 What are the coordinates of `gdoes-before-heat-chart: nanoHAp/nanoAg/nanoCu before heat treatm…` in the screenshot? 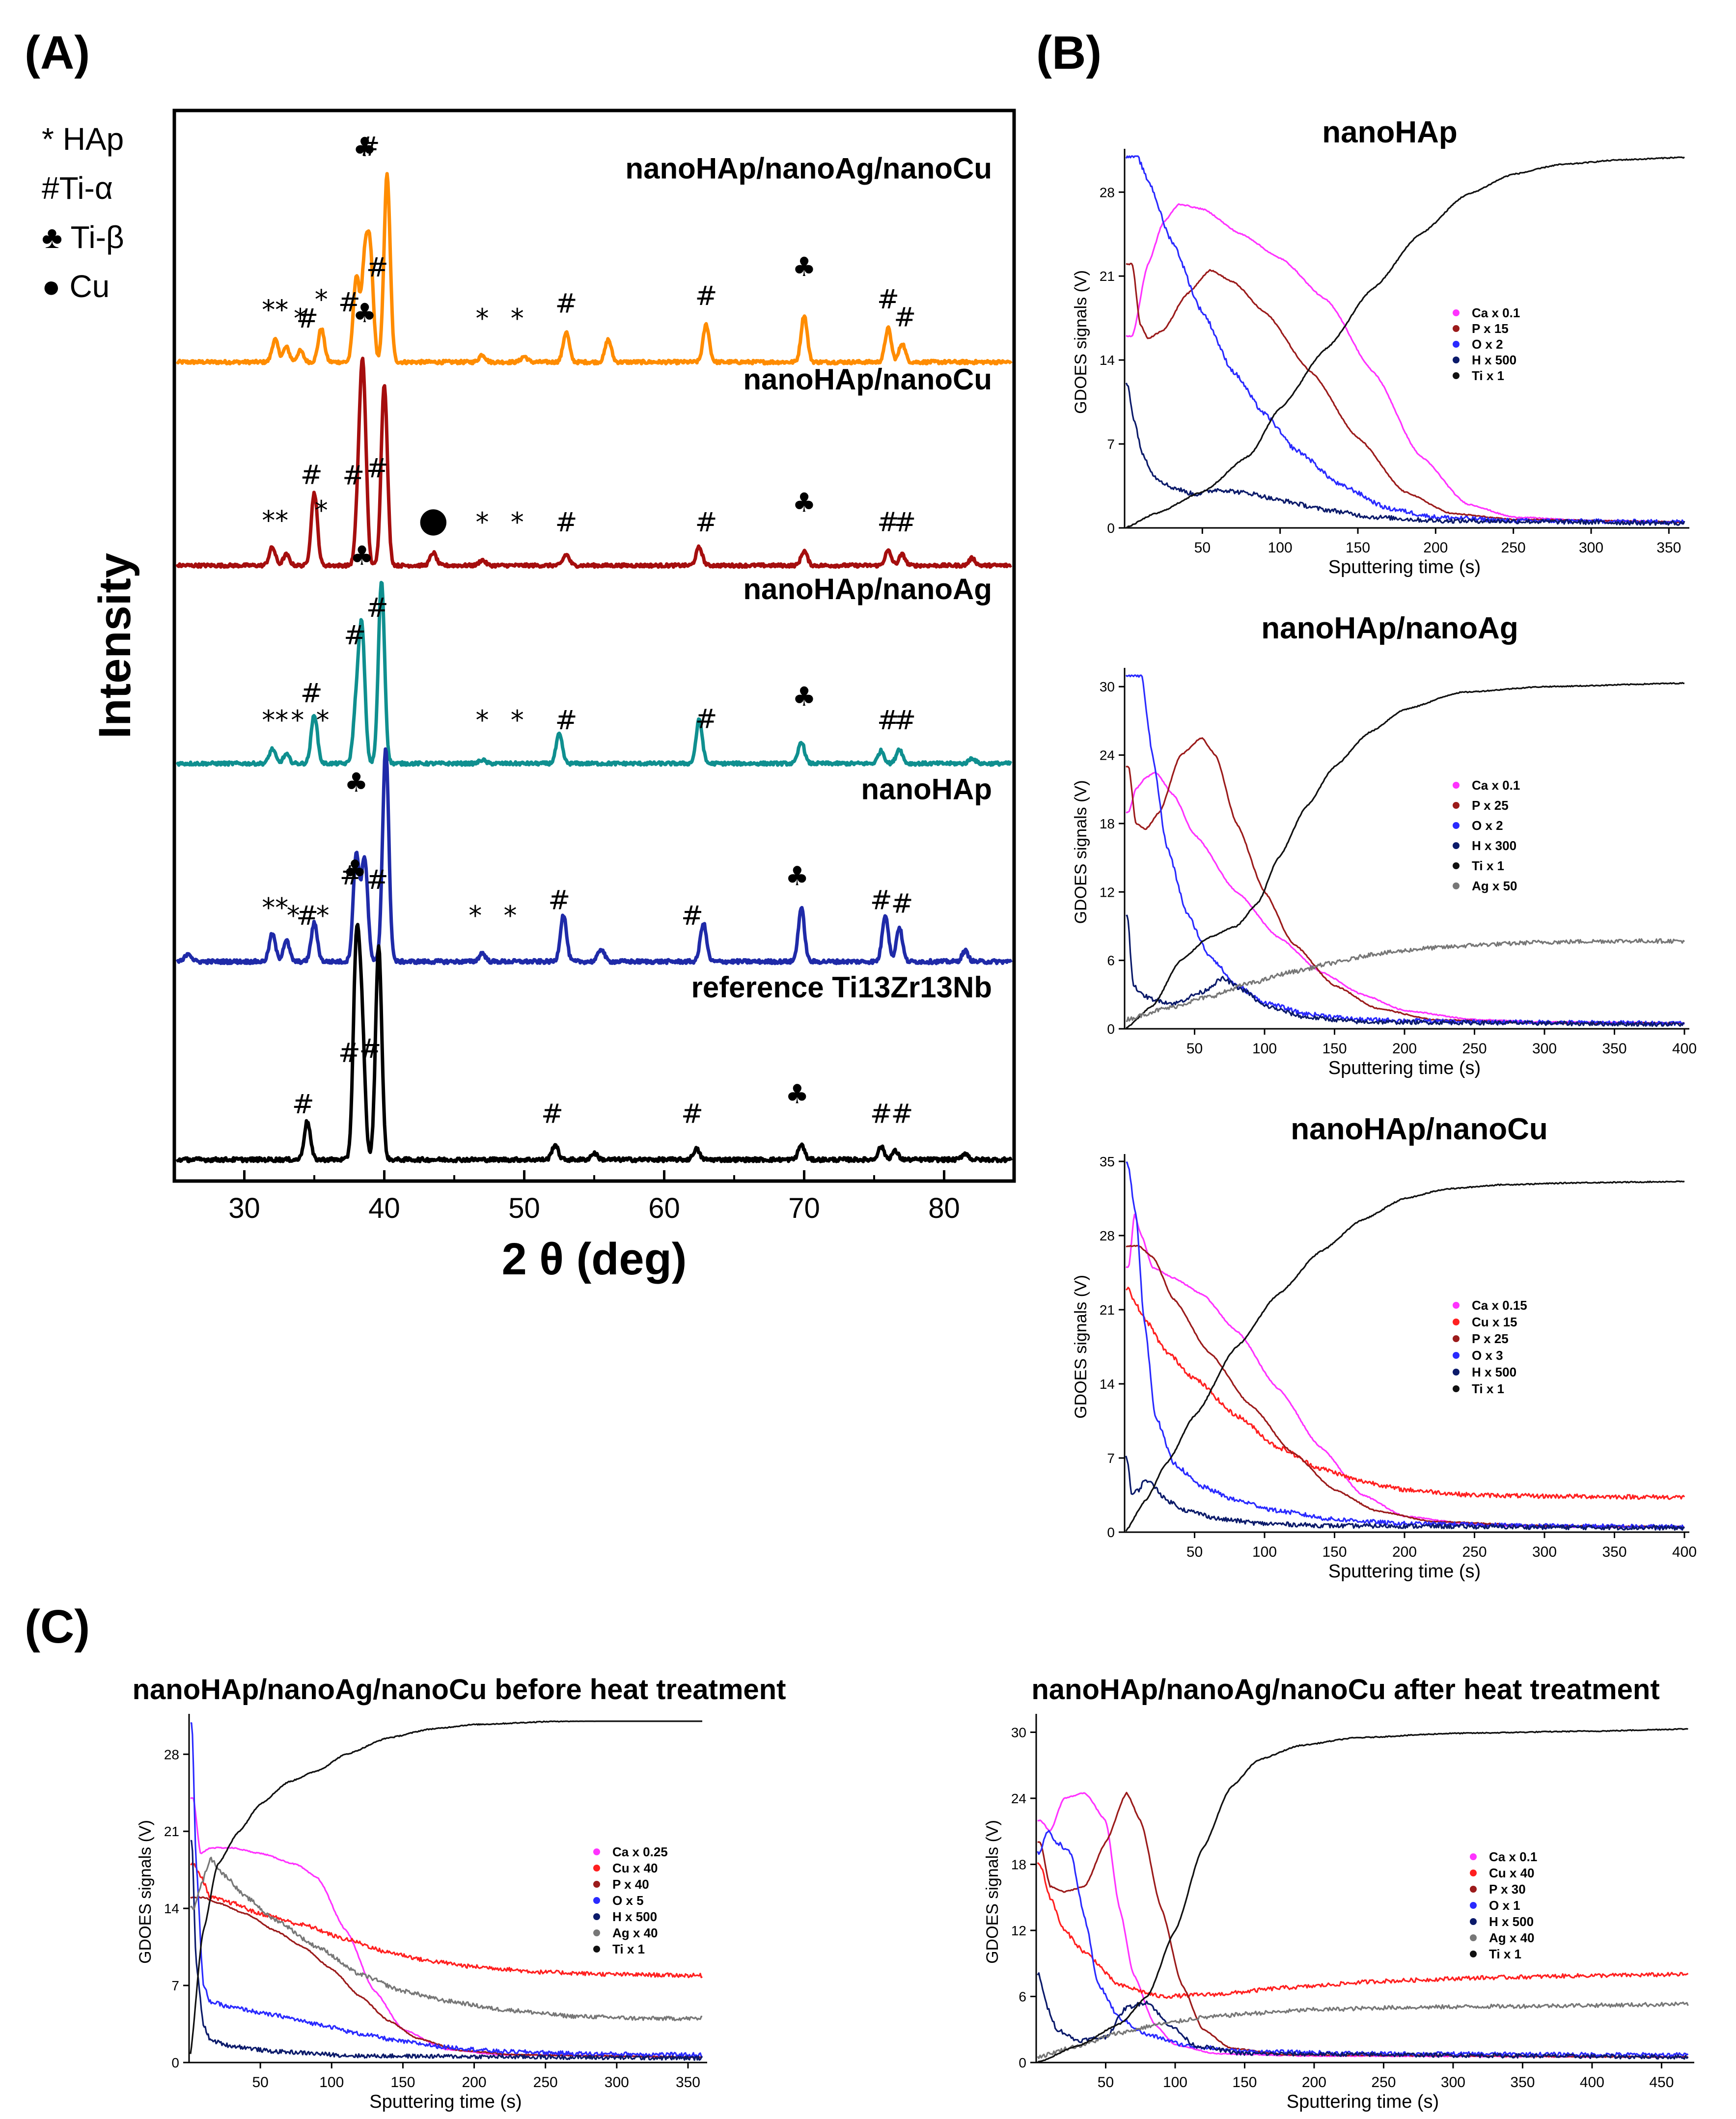 It's located at (459, 1893).